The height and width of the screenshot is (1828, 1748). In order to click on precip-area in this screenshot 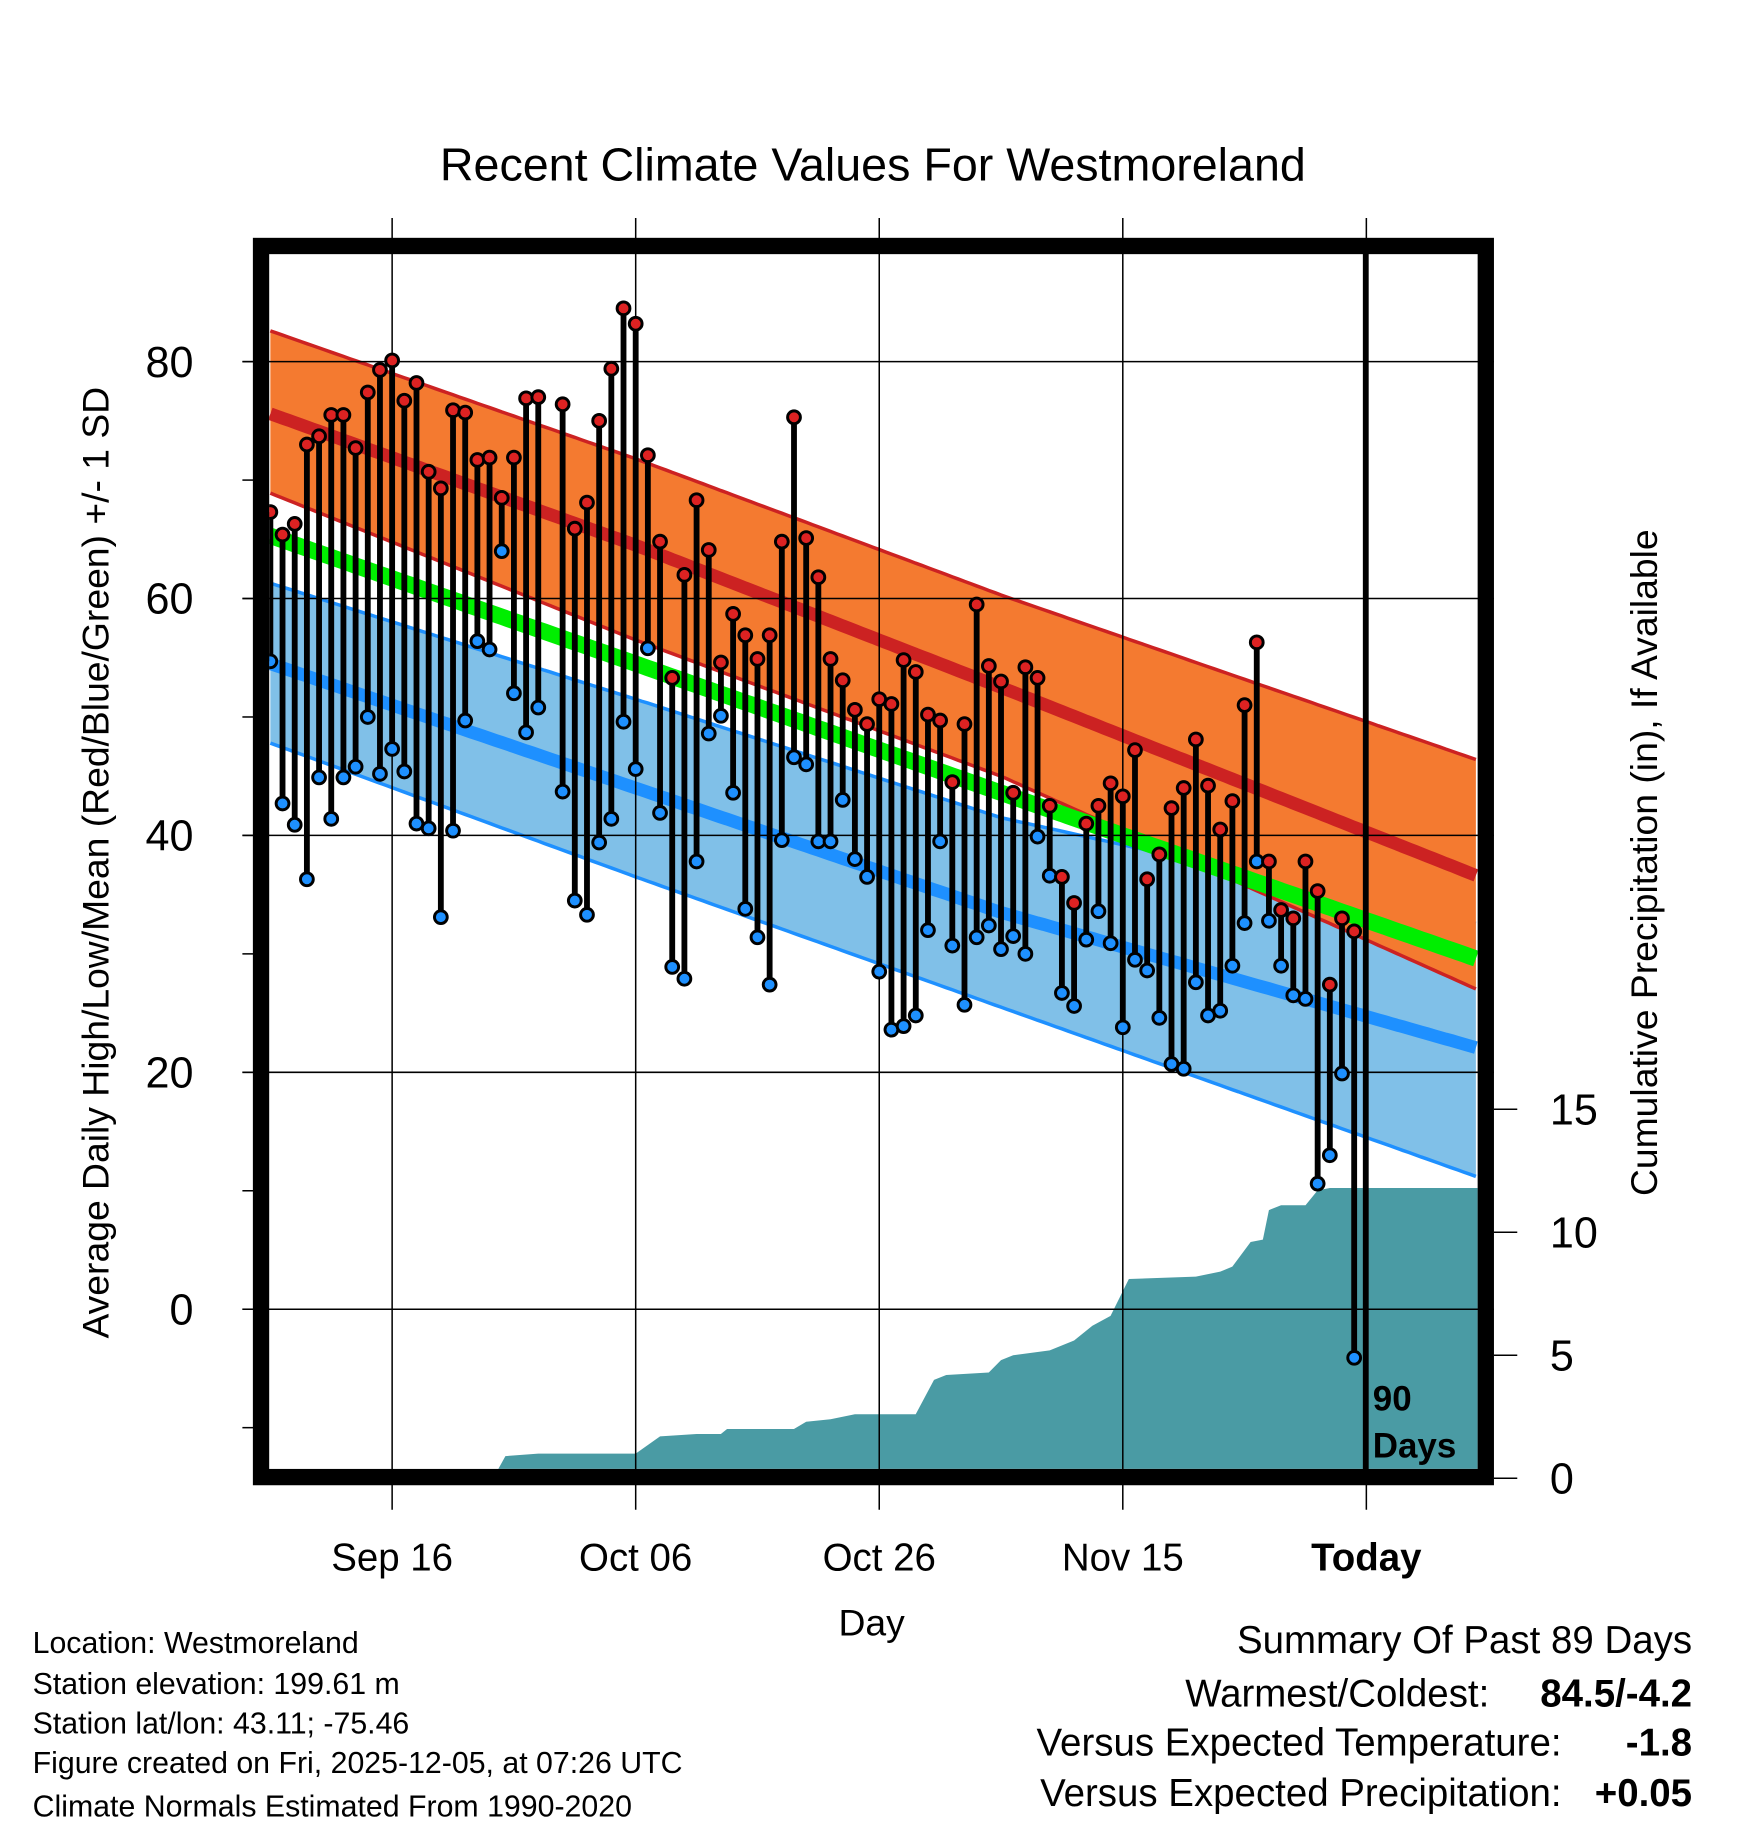, I will do `click(988, 1328)`.